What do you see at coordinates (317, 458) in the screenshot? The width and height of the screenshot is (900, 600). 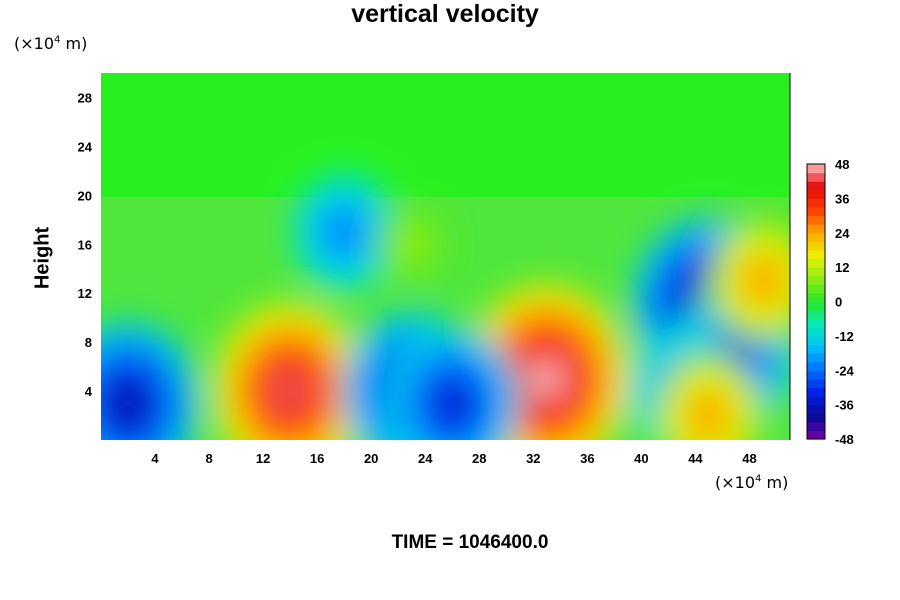 I see `x-tick-label: 16` at bounding box center [317, 458].